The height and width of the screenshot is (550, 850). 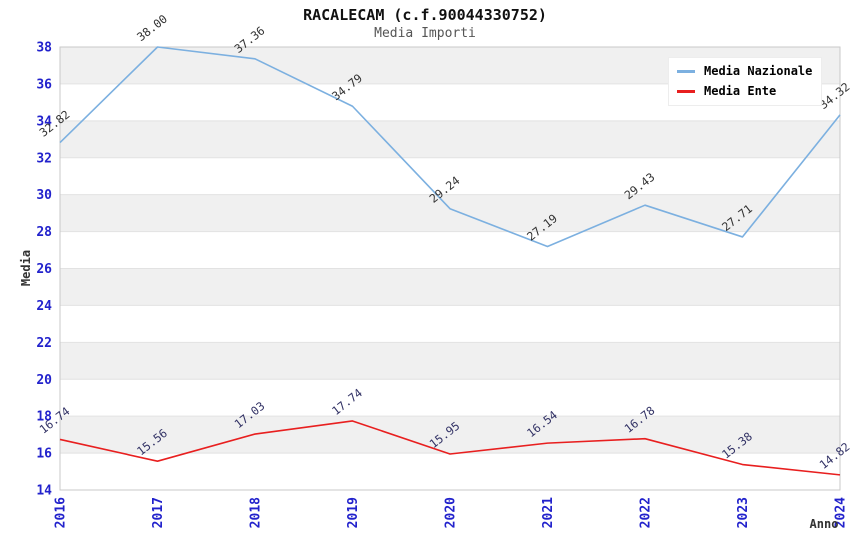 I want to click on y-tick-label: 30, so click(x=44, y=195).